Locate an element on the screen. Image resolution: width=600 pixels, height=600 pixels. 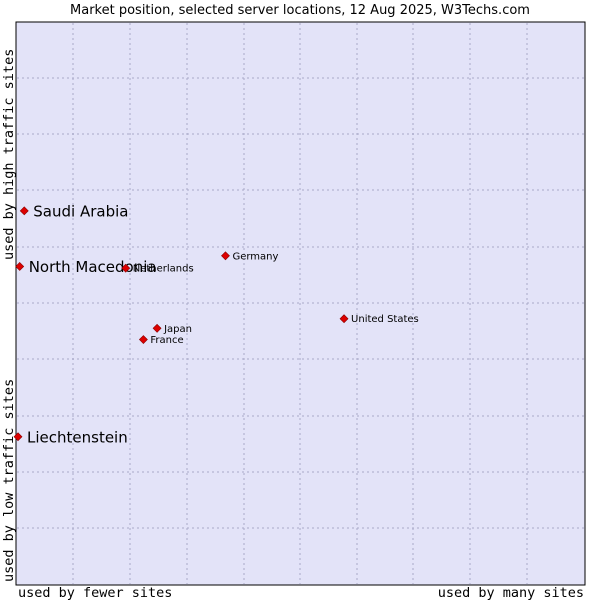
point-label-japan: Japan is located at coordinates (177, 329).